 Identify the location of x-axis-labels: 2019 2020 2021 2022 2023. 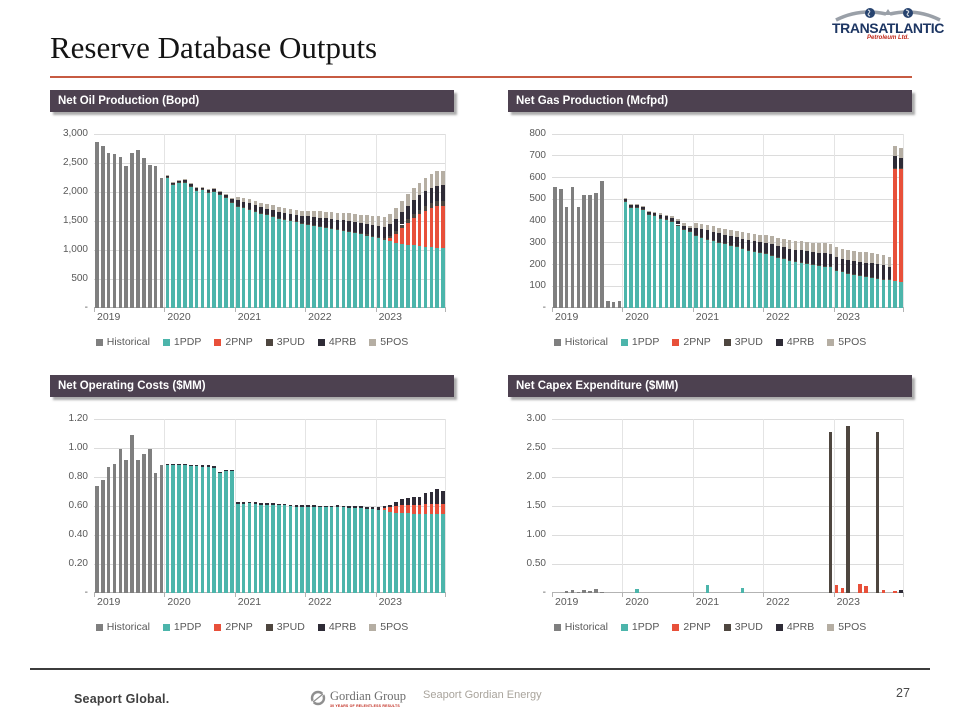
(728, 603).